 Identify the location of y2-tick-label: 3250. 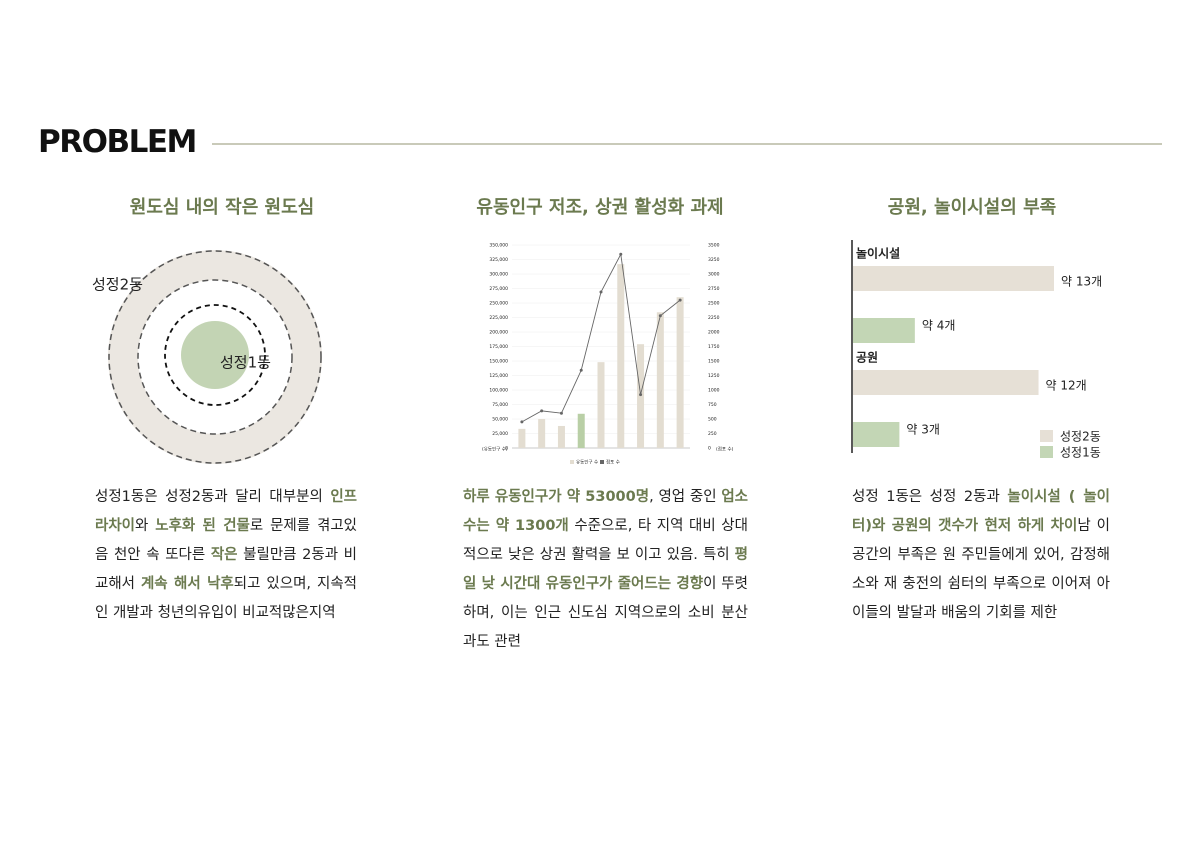
(714, 260).